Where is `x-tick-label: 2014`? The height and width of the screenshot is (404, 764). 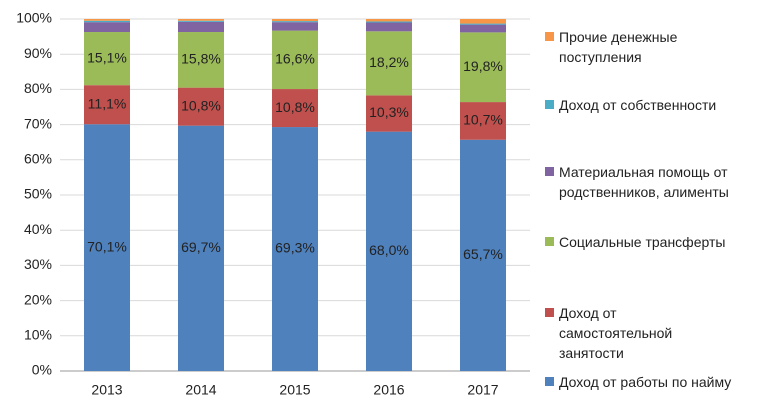
x-tick-label: 2014 is located at coordinates (200, 390).